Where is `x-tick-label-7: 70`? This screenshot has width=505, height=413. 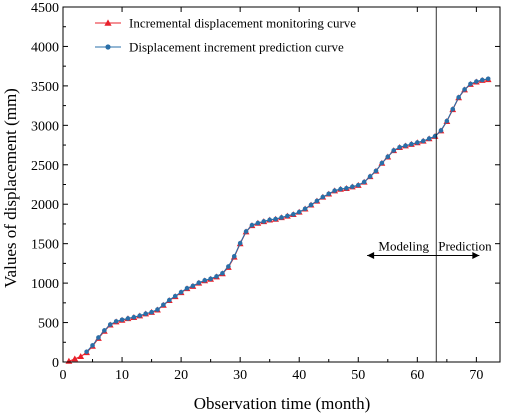 x-tick-label-7: 70 is located at coordinates (476, 375).